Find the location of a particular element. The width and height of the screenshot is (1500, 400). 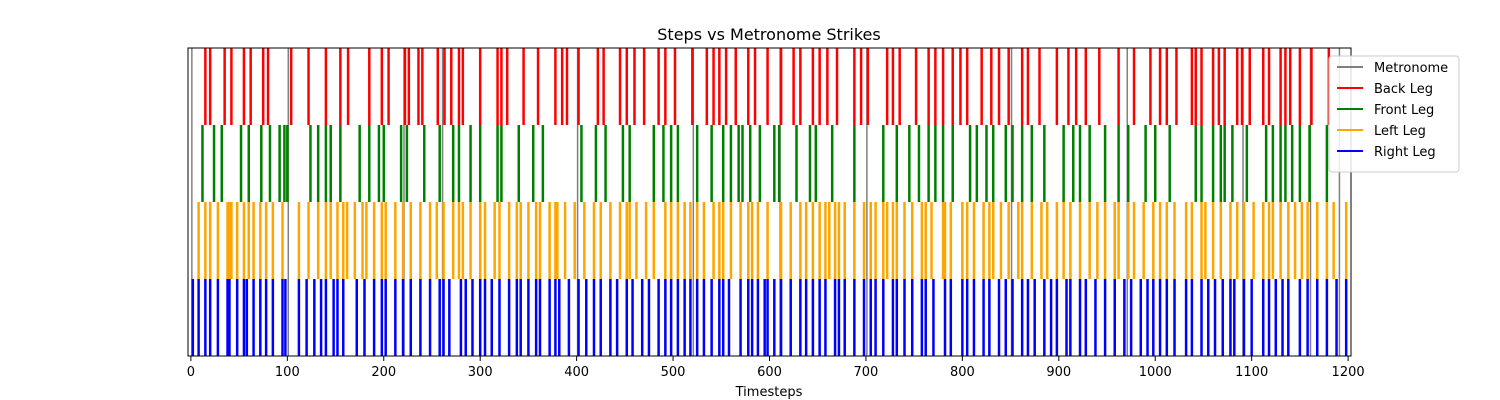

legend-label-right-leg: Right Leg is located at coordinates (1405, 152).